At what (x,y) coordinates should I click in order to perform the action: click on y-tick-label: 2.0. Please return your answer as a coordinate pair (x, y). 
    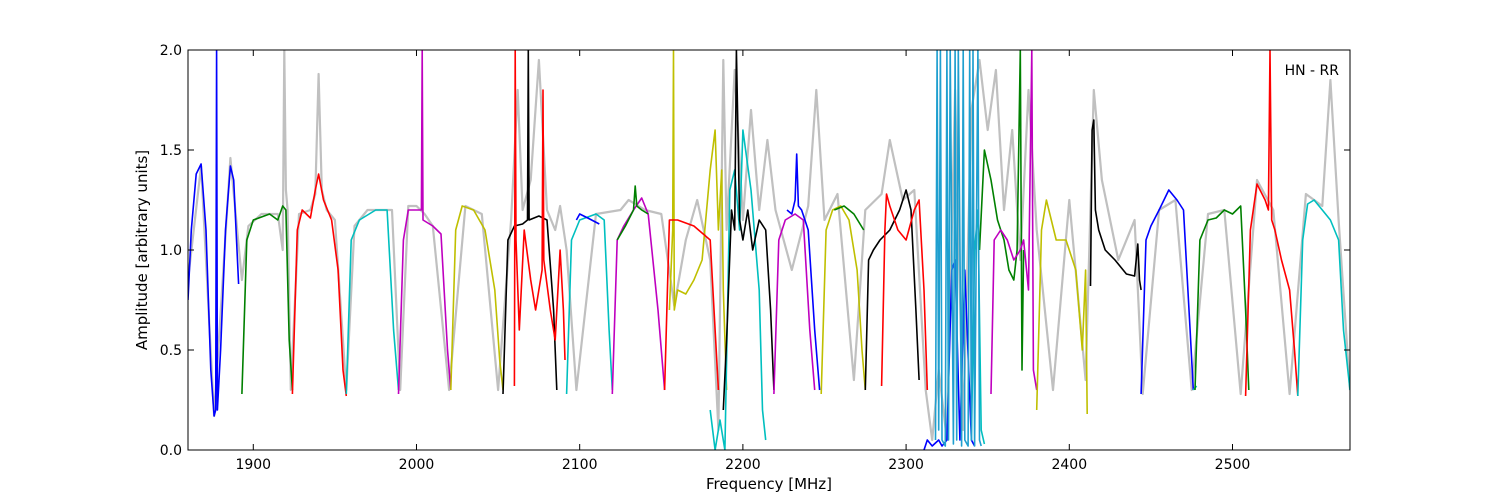
    Looking at the image, I should click on (171, 51).